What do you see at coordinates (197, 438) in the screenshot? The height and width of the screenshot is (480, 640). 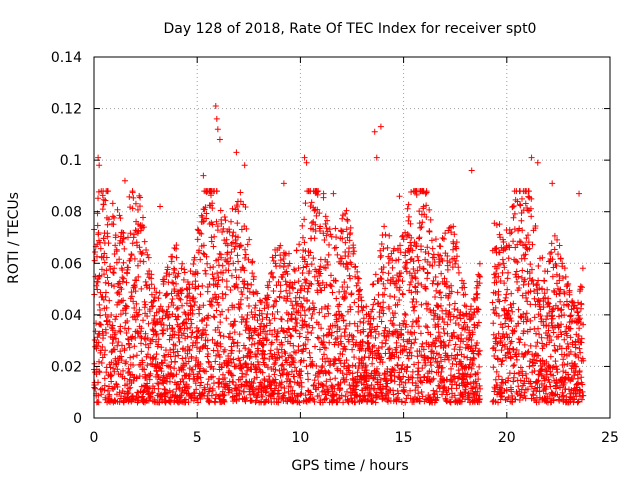 I see `x-tick-label: 5` at bounding box center [197, 438].